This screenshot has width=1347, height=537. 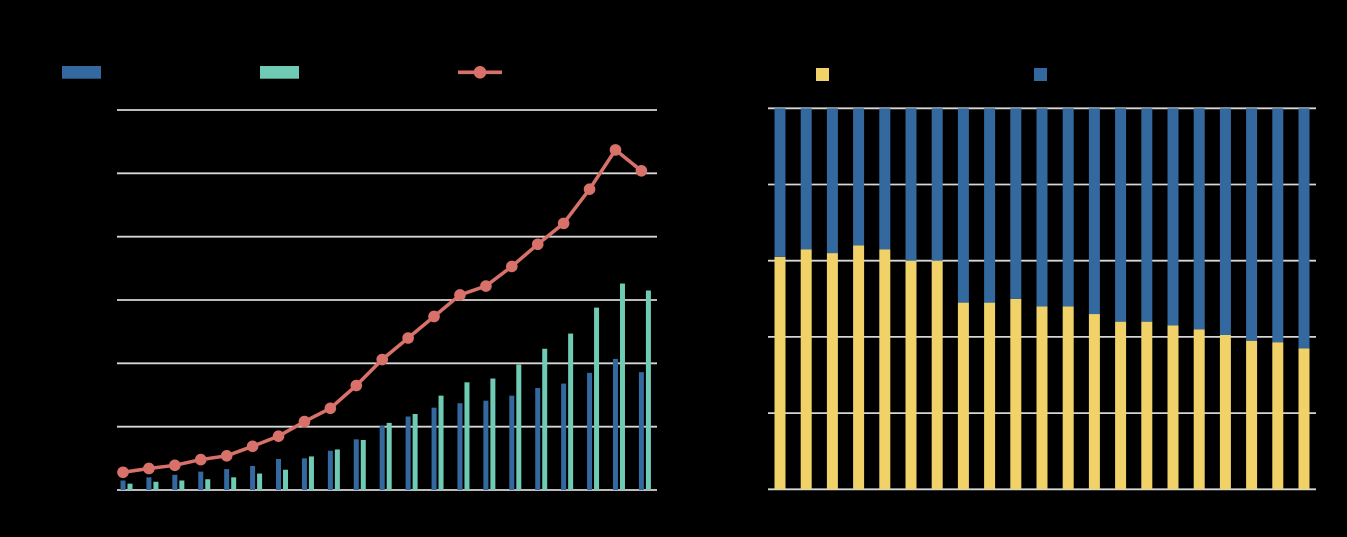 I want to click on legend-marker-swatch, so click(x=480, y=72).